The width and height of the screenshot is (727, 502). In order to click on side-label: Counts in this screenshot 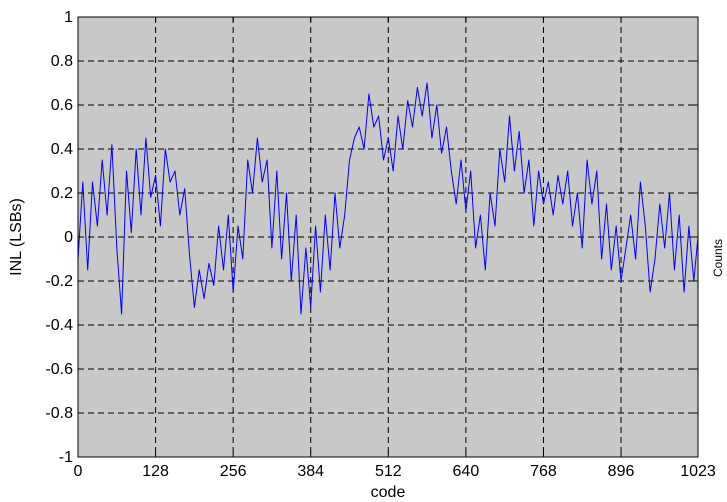, I will do `click(718, 258)`.